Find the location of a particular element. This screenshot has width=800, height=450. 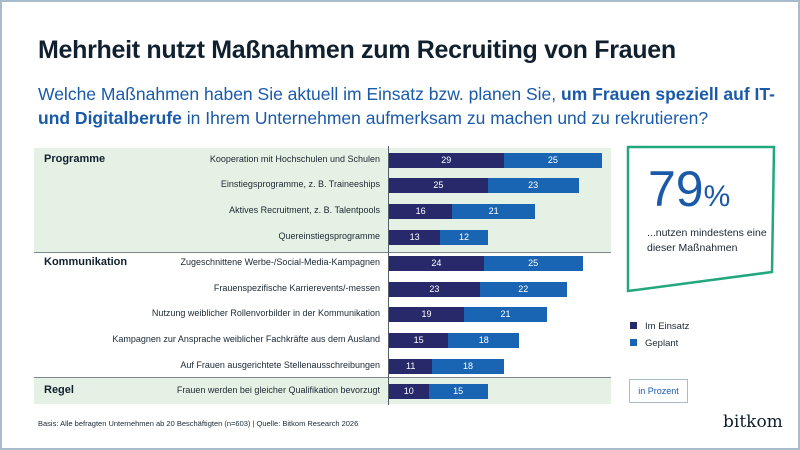

band-regel is located at coordinates (322, 391).